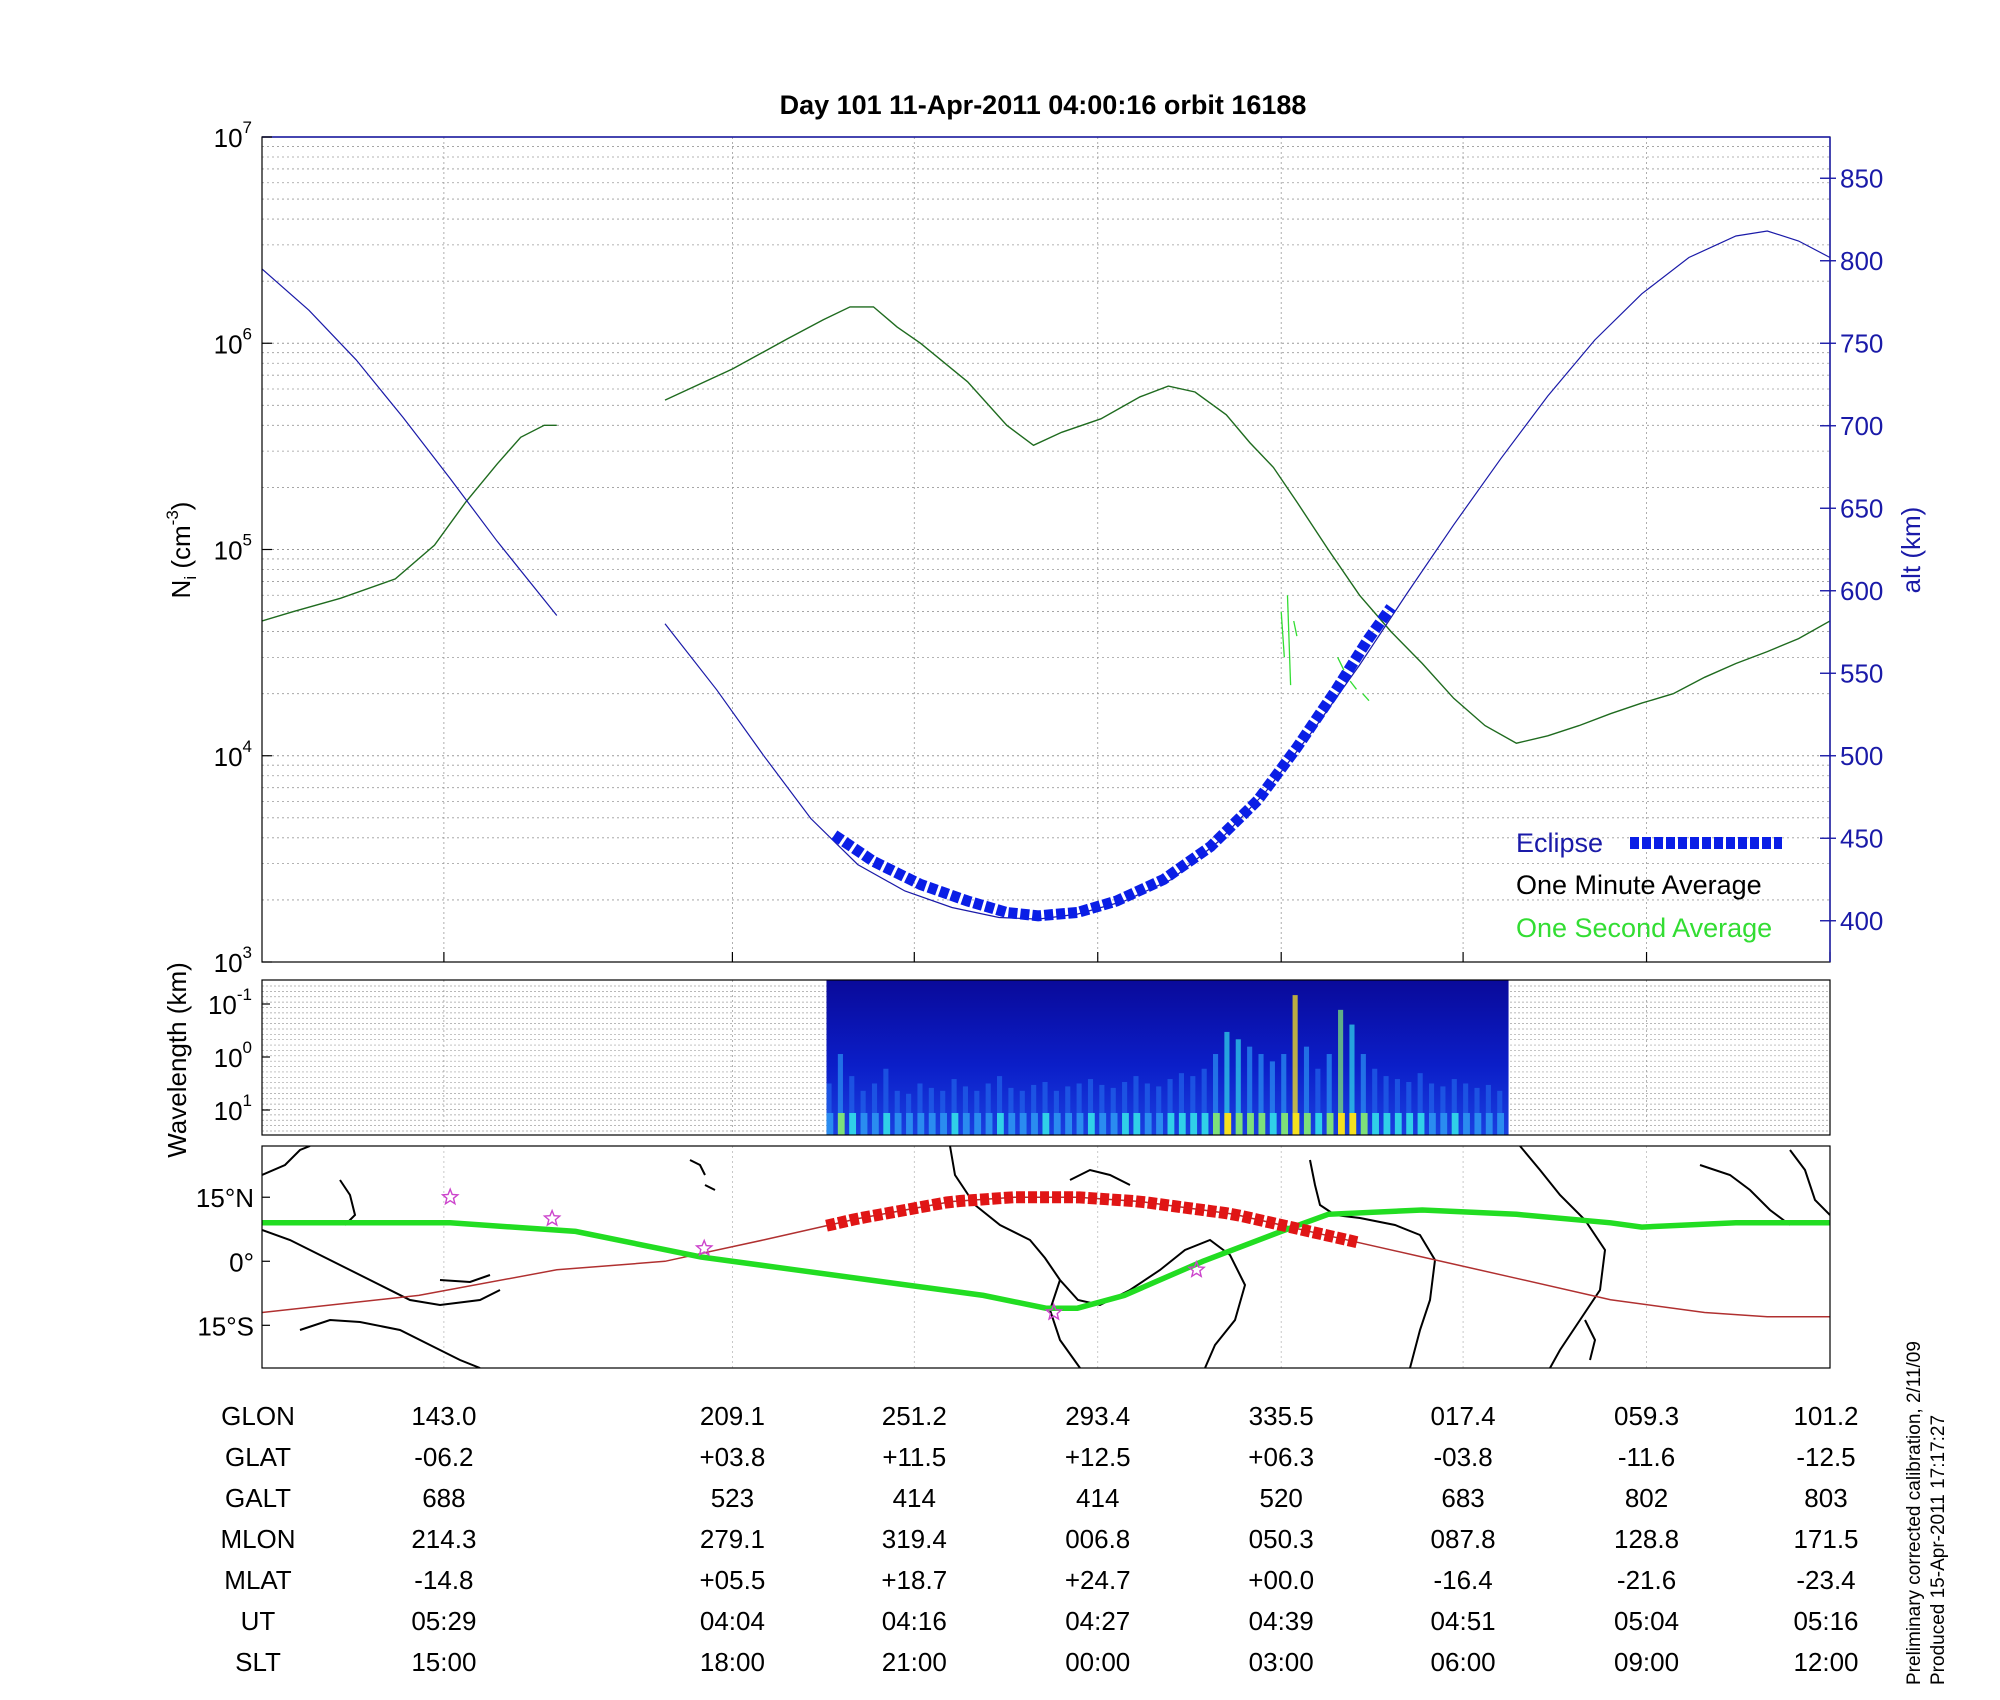 The width and height of the screenshot is (2000, 1700). Describe the element at coordinates (1559, 843) in the screenshot. I see `legend-eclipse-label: Eclipse` at that location.